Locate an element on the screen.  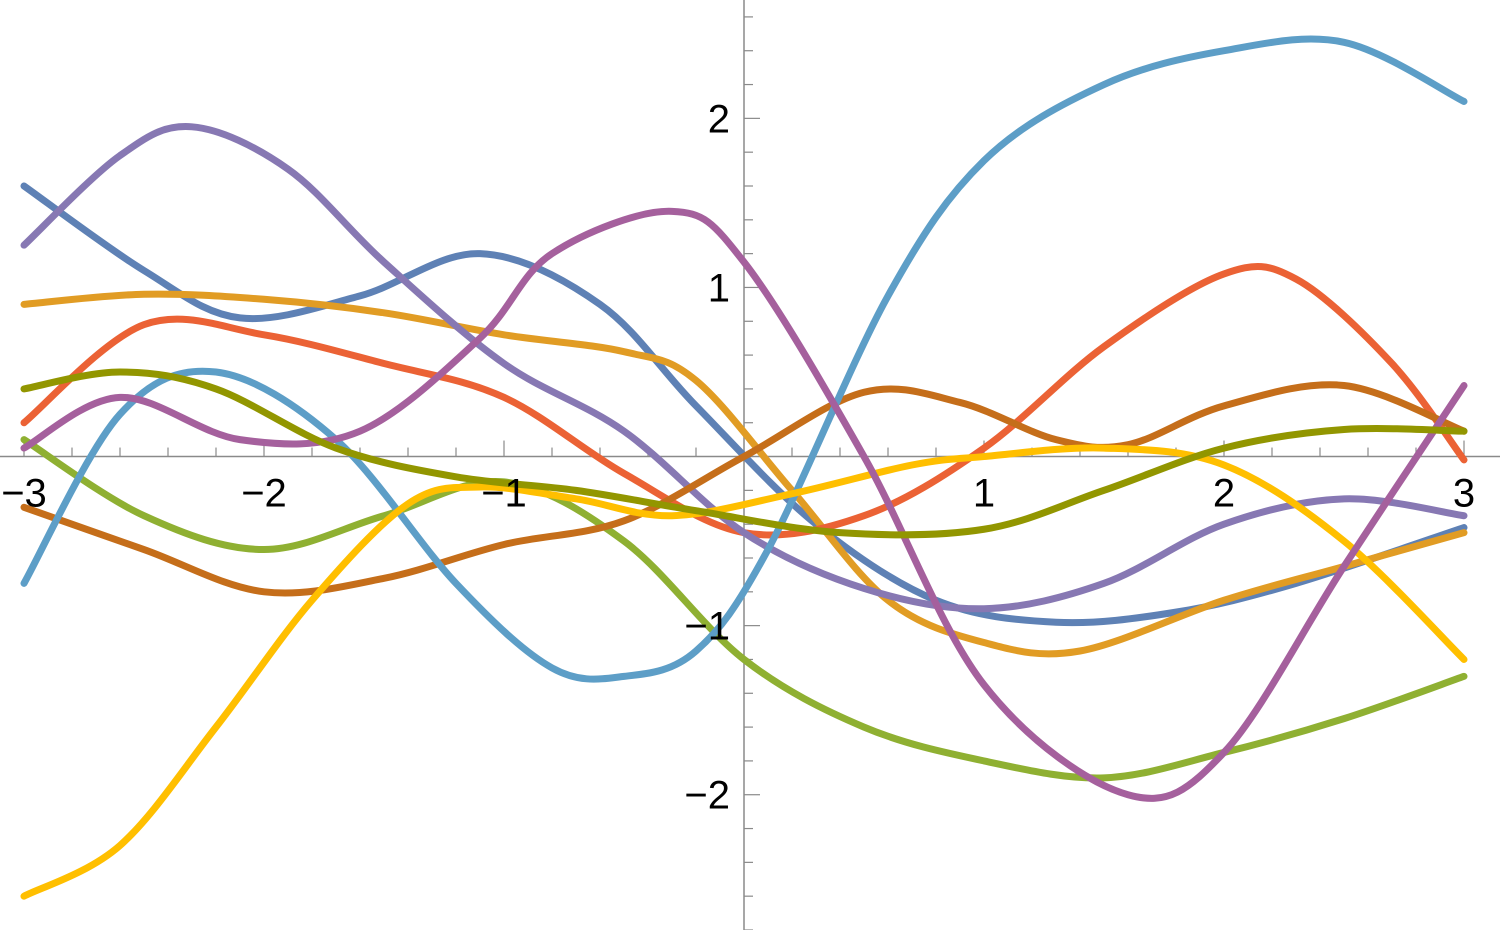
x-tick-label: −1 is located at coordinates (504, 494).